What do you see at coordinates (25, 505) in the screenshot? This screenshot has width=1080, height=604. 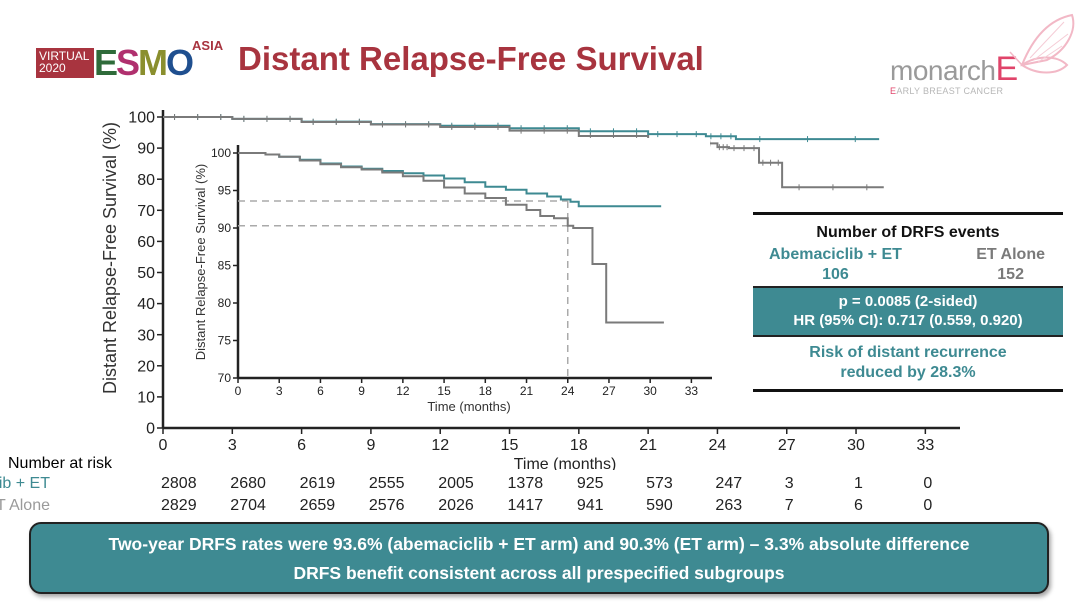 I see `risk-row-label: ET Alone` at bounding box center [25, 505].